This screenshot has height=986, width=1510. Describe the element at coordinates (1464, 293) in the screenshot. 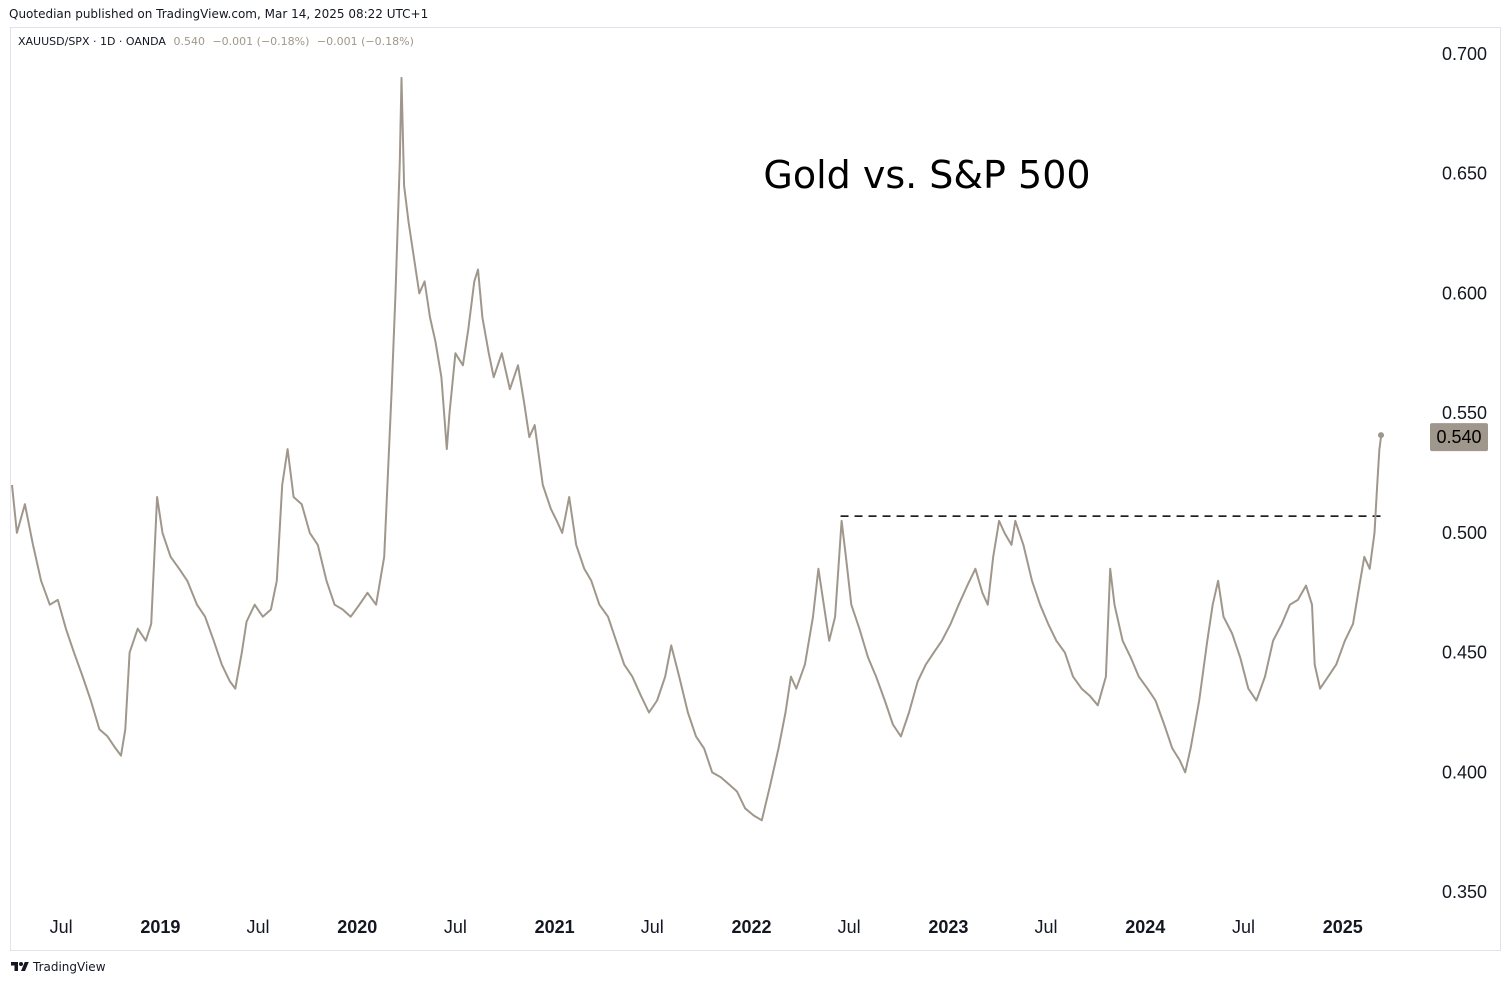

I see `price-tick-label: 0.600` at that location.